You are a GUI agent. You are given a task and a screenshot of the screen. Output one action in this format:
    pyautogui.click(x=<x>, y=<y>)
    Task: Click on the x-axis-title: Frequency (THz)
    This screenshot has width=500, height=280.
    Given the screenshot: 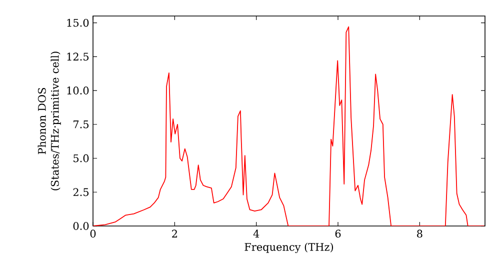 What is the action you would take?
    pyautogui.click(x=288, y=248)
    